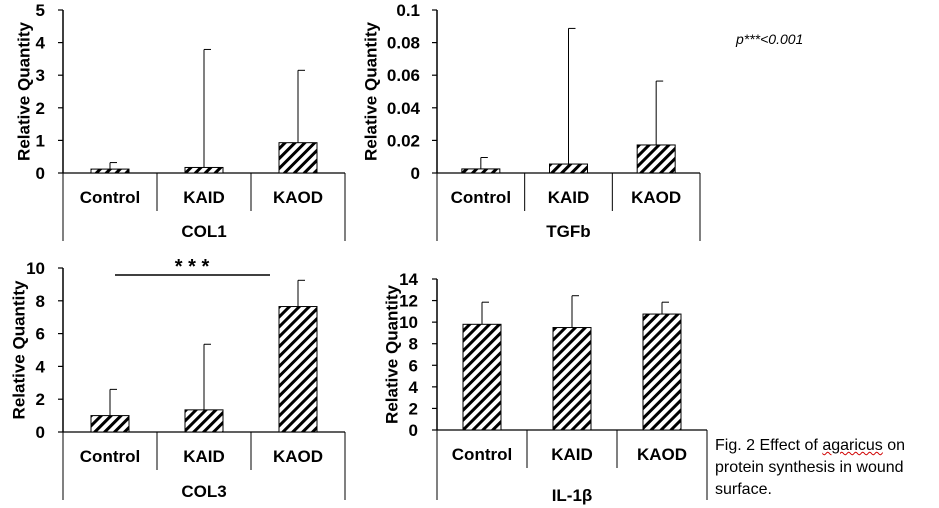  I want to click on panel-title: COL3, so click(203, 491).